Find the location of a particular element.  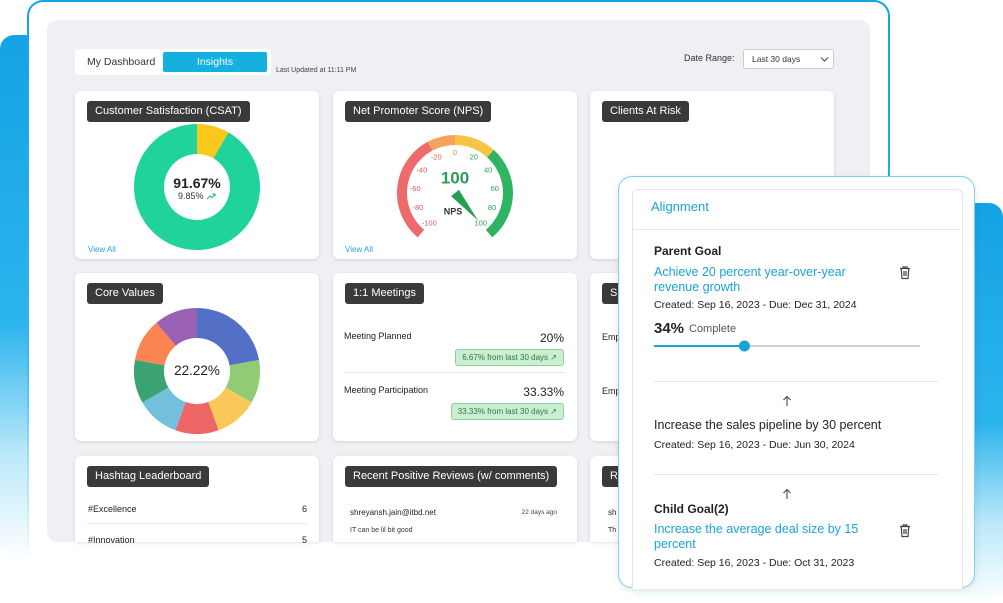

card-title: Customer Satisfaction (CSAT) is located at coordinates (168, 111).